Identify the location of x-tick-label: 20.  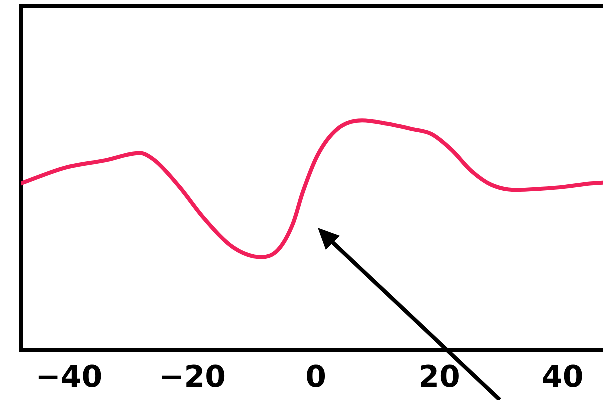
(439, 377).